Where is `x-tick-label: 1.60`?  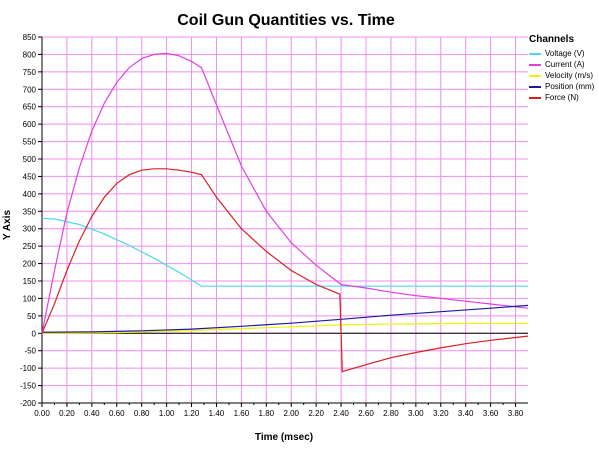 x-tick-label: 1.60 is located at coordinates (242, 413).